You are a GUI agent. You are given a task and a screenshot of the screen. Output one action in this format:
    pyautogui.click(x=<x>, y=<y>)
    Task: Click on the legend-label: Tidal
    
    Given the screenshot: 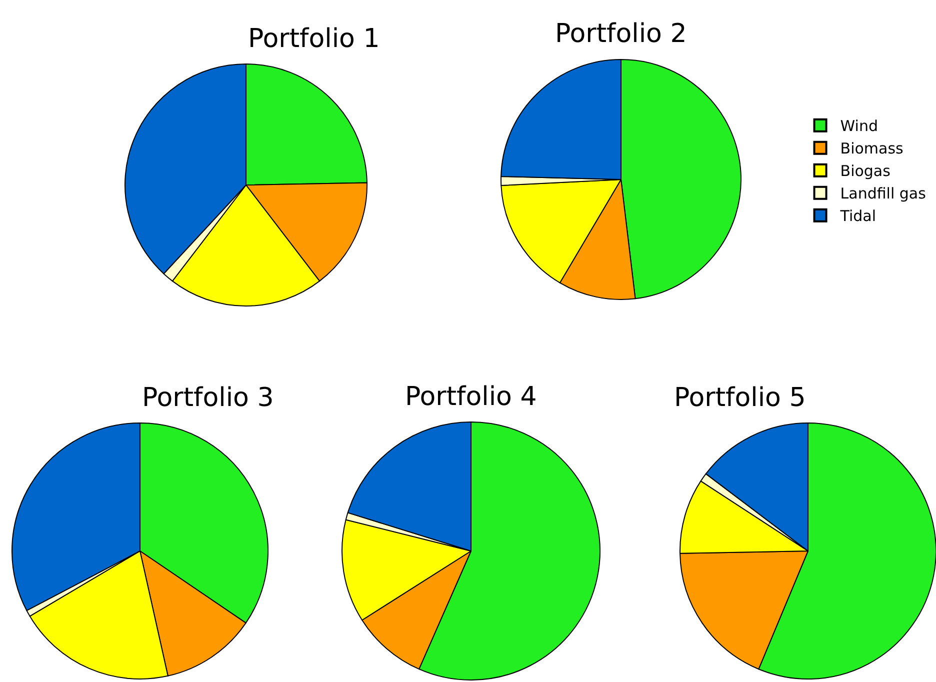 What is the action you would take?
    pyautogui.click(x=857, y=216)
    